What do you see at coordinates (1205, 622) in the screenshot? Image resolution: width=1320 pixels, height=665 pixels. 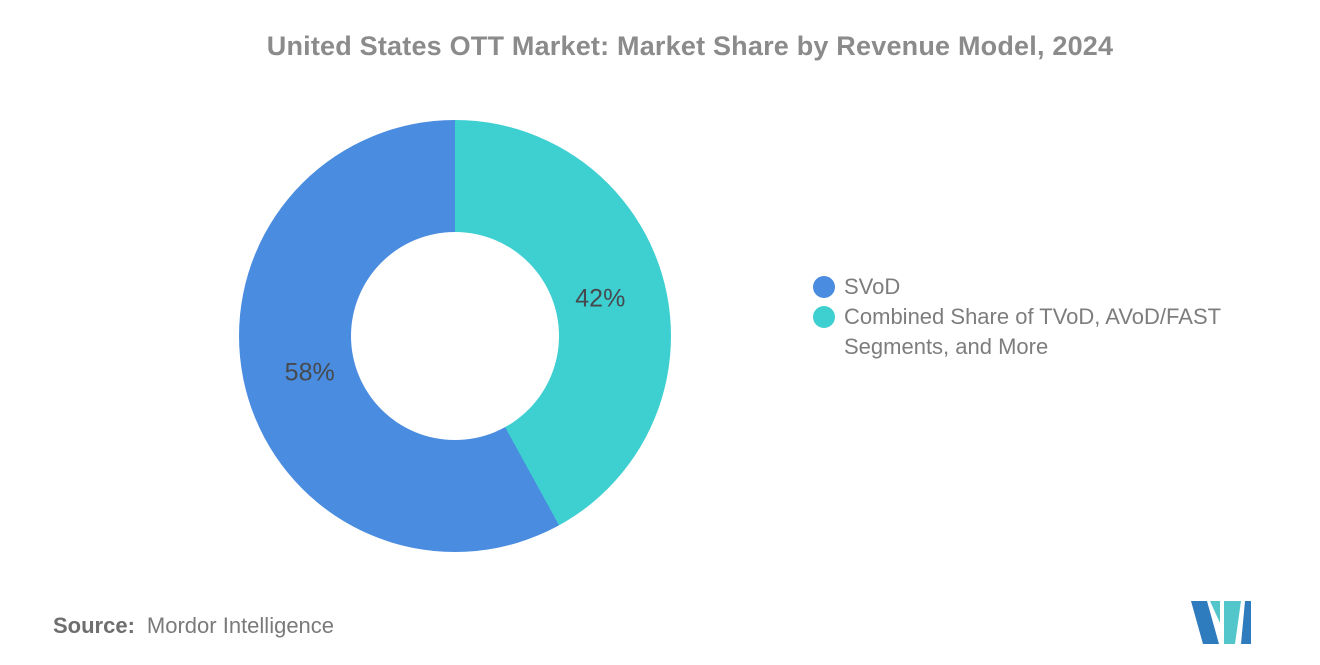 I see `logo-left-diagonal-shape` at bounding box center [1205, 622].